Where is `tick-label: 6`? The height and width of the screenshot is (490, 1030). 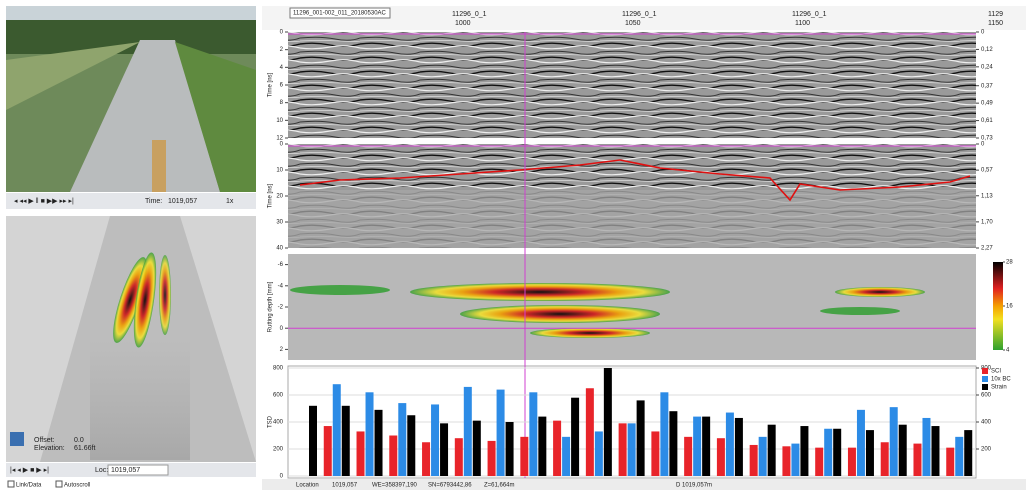
tick-label: 6 is located at coordinates (282, 86).